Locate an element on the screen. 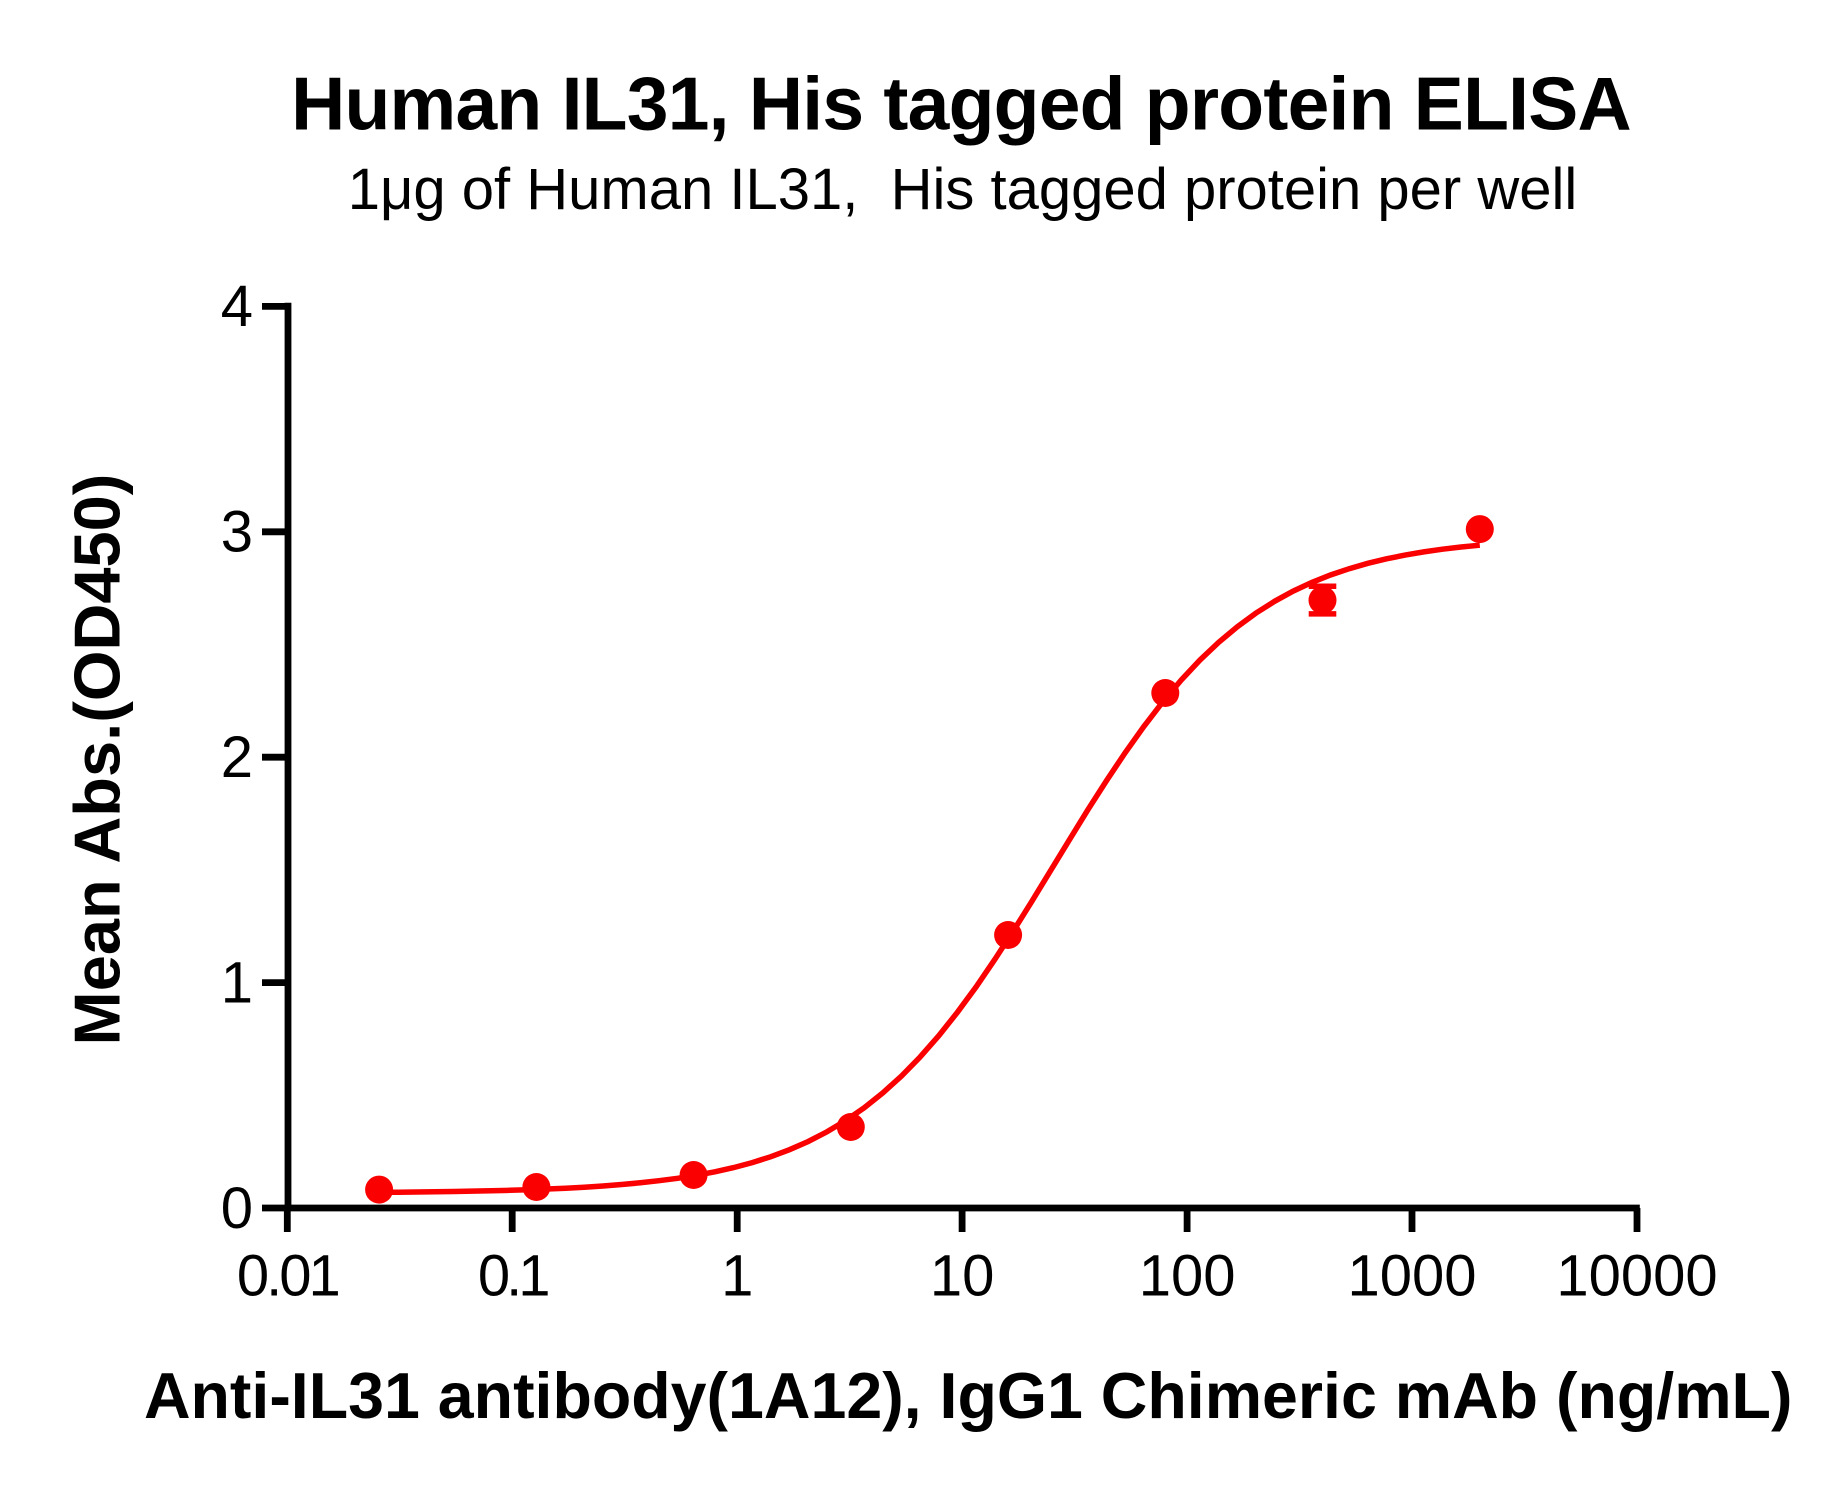 Image resolution: width=1846 pixels, height=1495 pixels. svg-text: 3 is located at coordinates (237, 532).